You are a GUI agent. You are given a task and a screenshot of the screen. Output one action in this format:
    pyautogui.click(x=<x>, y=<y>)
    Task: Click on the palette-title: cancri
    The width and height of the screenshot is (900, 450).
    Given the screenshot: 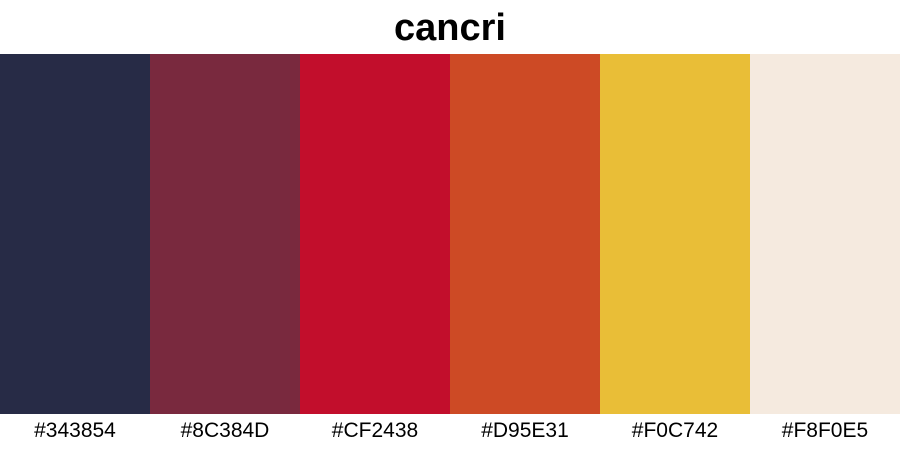 What is the action you would take?
    pyautogui.click(x=450, y=28)
    